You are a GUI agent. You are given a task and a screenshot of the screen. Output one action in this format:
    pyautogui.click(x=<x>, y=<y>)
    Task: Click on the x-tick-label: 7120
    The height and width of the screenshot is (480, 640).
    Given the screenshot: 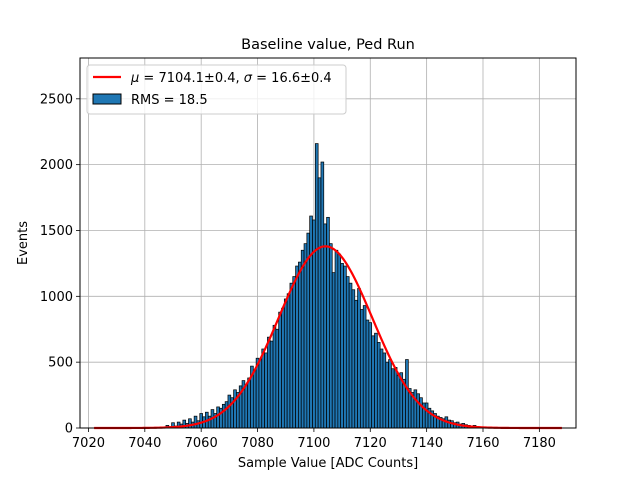 What is the action you would take?
    pyautogui.click(x=370, y=443)
    